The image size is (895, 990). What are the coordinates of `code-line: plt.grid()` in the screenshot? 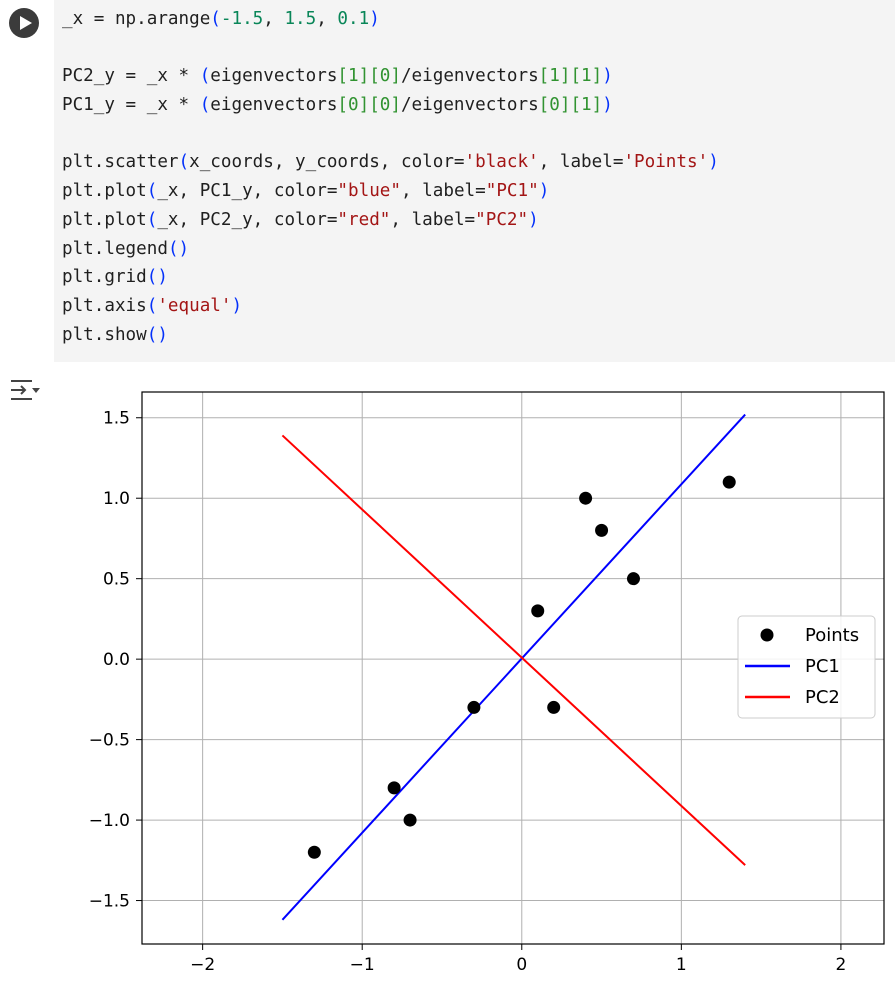 It's located at (390, 277).